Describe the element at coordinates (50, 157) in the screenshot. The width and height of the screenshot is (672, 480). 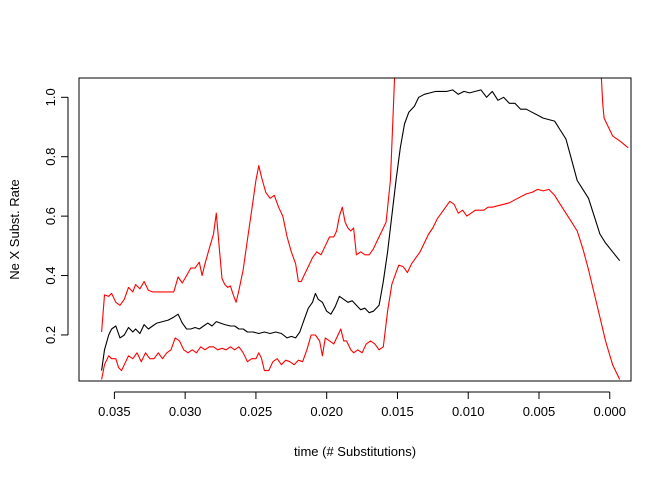
I see `y-tick-label: 0.8` at that location.